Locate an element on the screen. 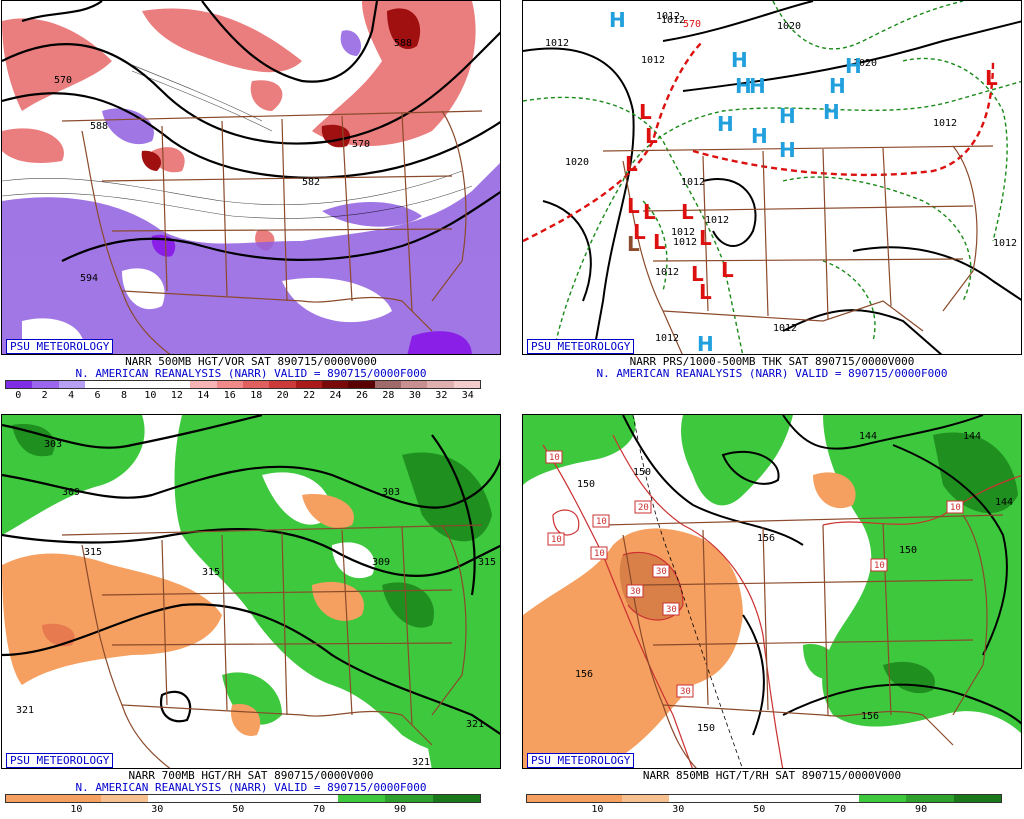 This screenshot has height=819, width=1024. panel-caption: NARR 850MB HGT/T/RH SAT 890715/0000V000 is located at coordinates (772, 775).